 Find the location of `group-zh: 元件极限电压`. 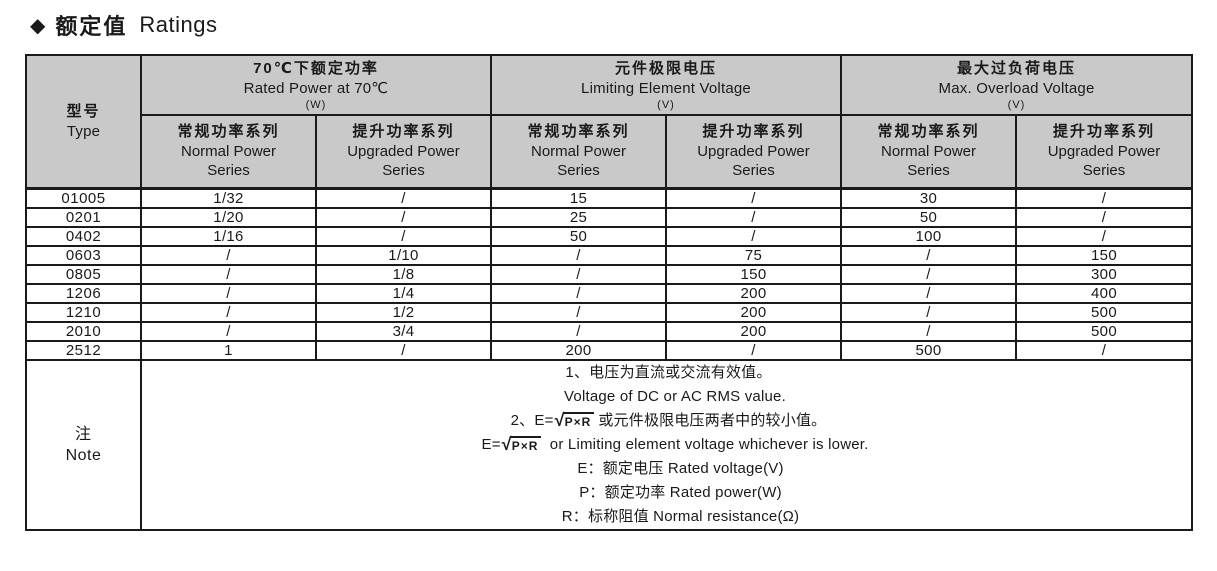

group-zh: 元件极限电压 is located at coordinates (665, 68).